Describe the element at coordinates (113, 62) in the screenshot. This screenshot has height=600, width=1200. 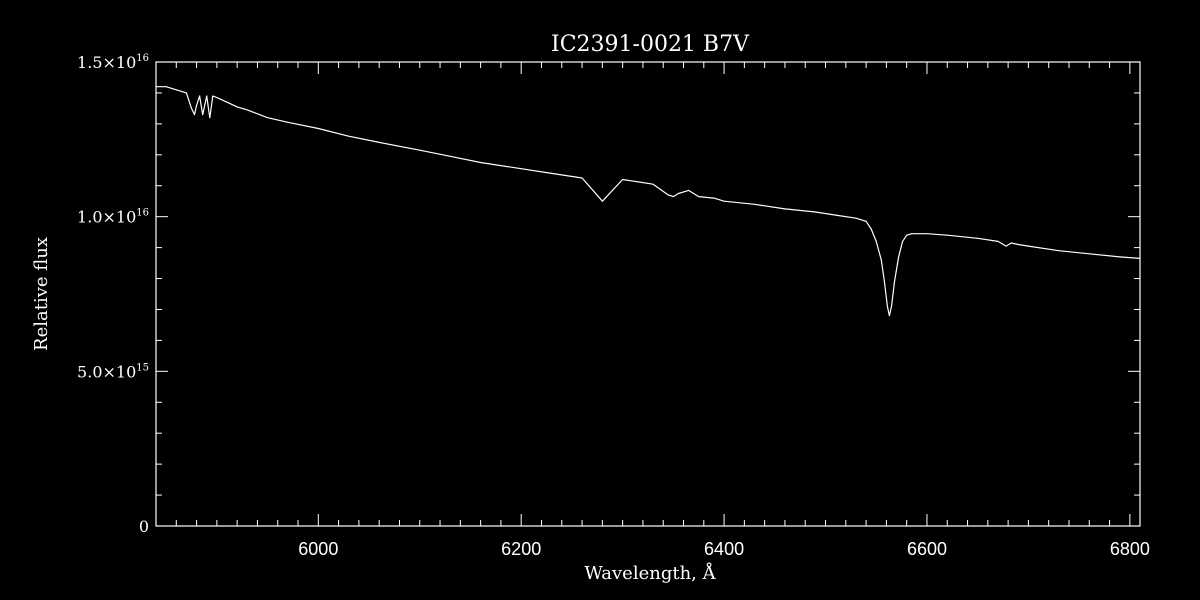
I see `y-tick-label: 1.5×1016` at that location.